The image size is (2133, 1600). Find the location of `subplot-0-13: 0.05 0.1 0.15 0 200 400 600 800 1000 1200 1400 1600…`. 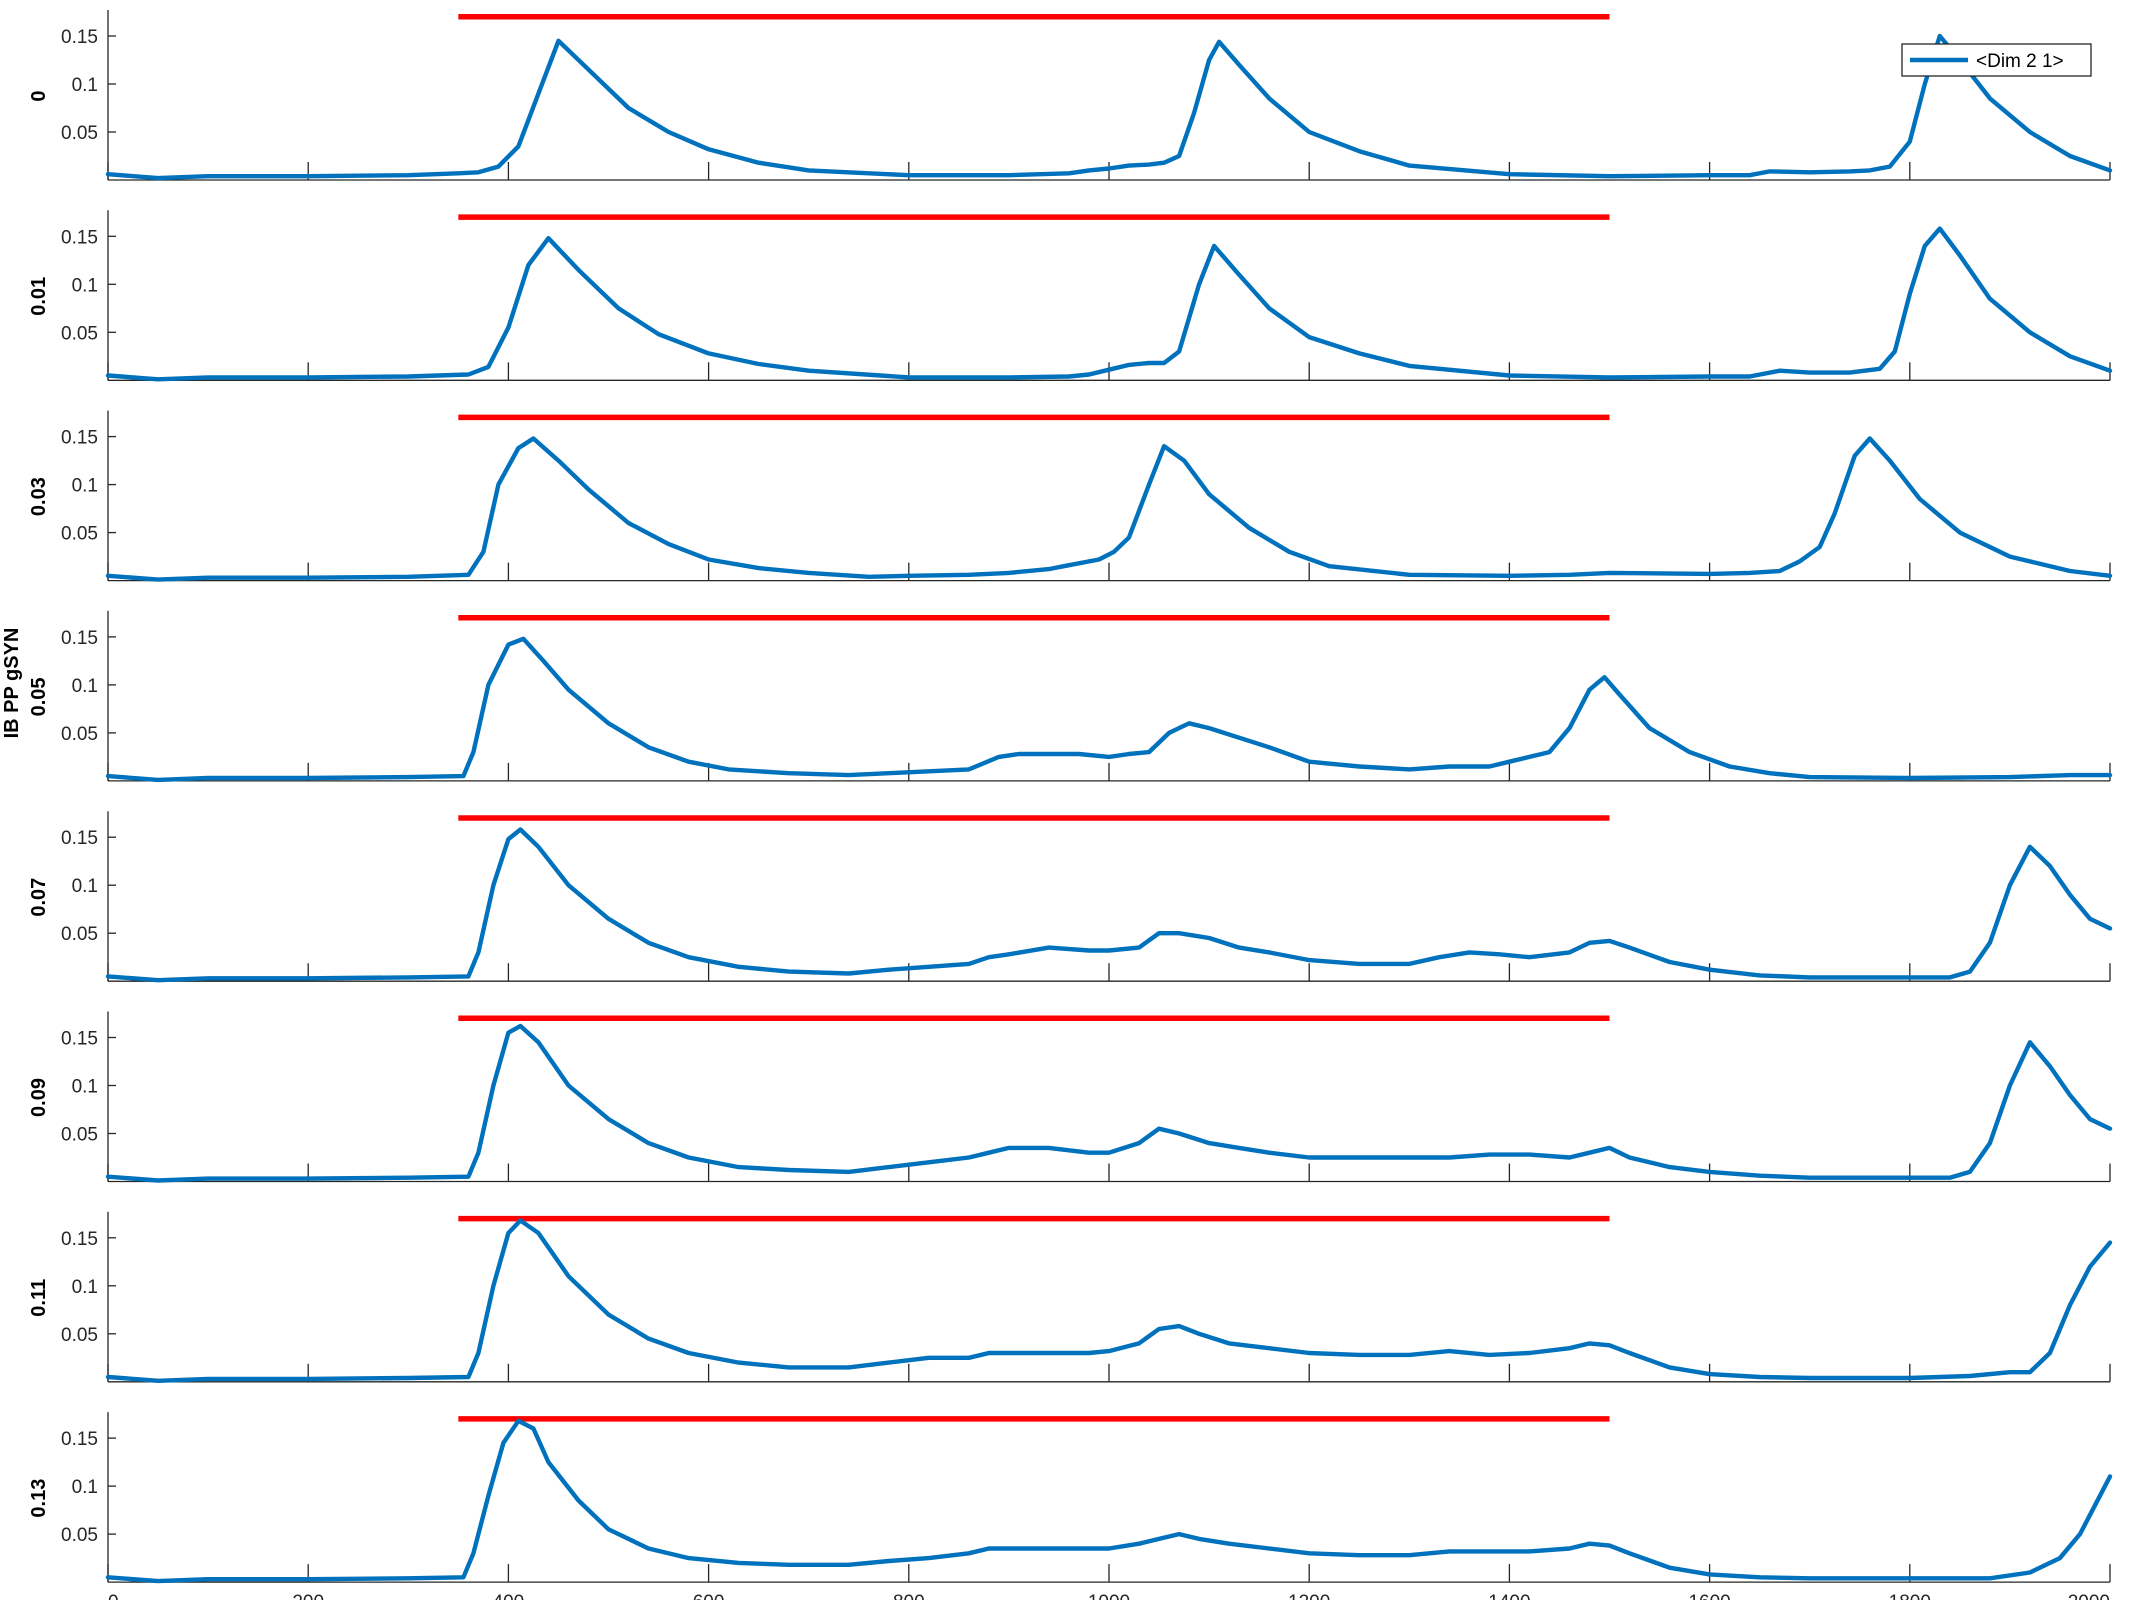

subplot-0-13: 0.05 0.1 0.15 0 200 400 600 800 1000 1200 1400 1600… is located at coordinates (1070, 1506).